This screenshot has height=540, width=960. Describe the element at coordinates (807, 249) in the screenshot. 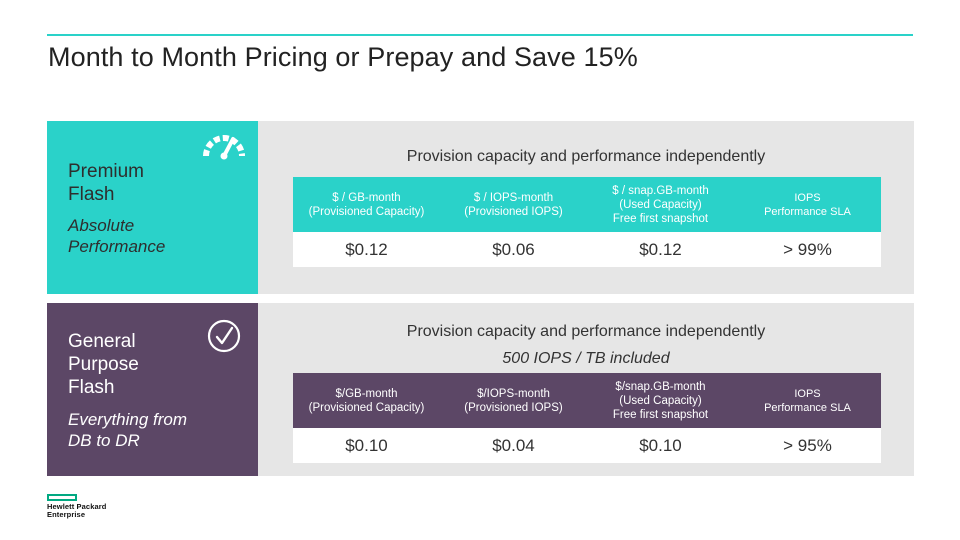

I see `premium-sla-value: > 99%` at that location.